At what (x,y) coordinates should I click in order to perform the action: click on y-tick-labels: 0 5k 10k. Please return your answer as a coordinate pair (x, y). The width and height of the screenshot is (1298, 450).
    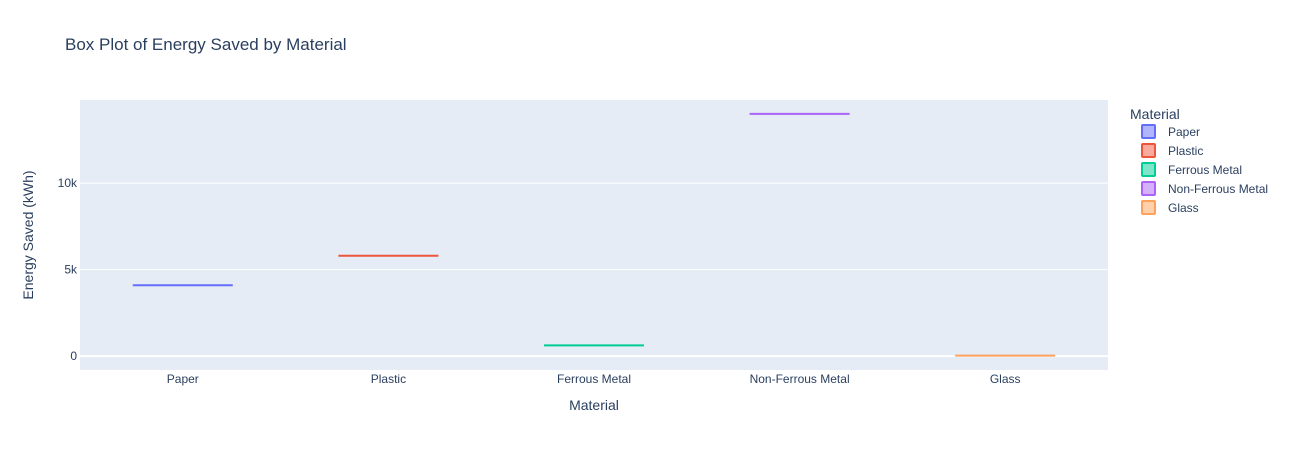
    Looking at the image, I should click on (68, 269).